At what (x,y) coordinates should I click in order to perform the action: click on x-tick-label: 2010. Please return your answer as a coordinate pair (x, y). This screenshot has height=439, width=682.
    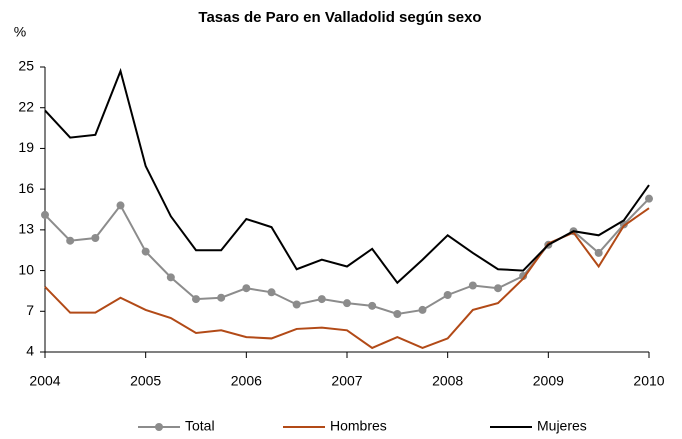
    Looking at the image, I should click on (648, 381).